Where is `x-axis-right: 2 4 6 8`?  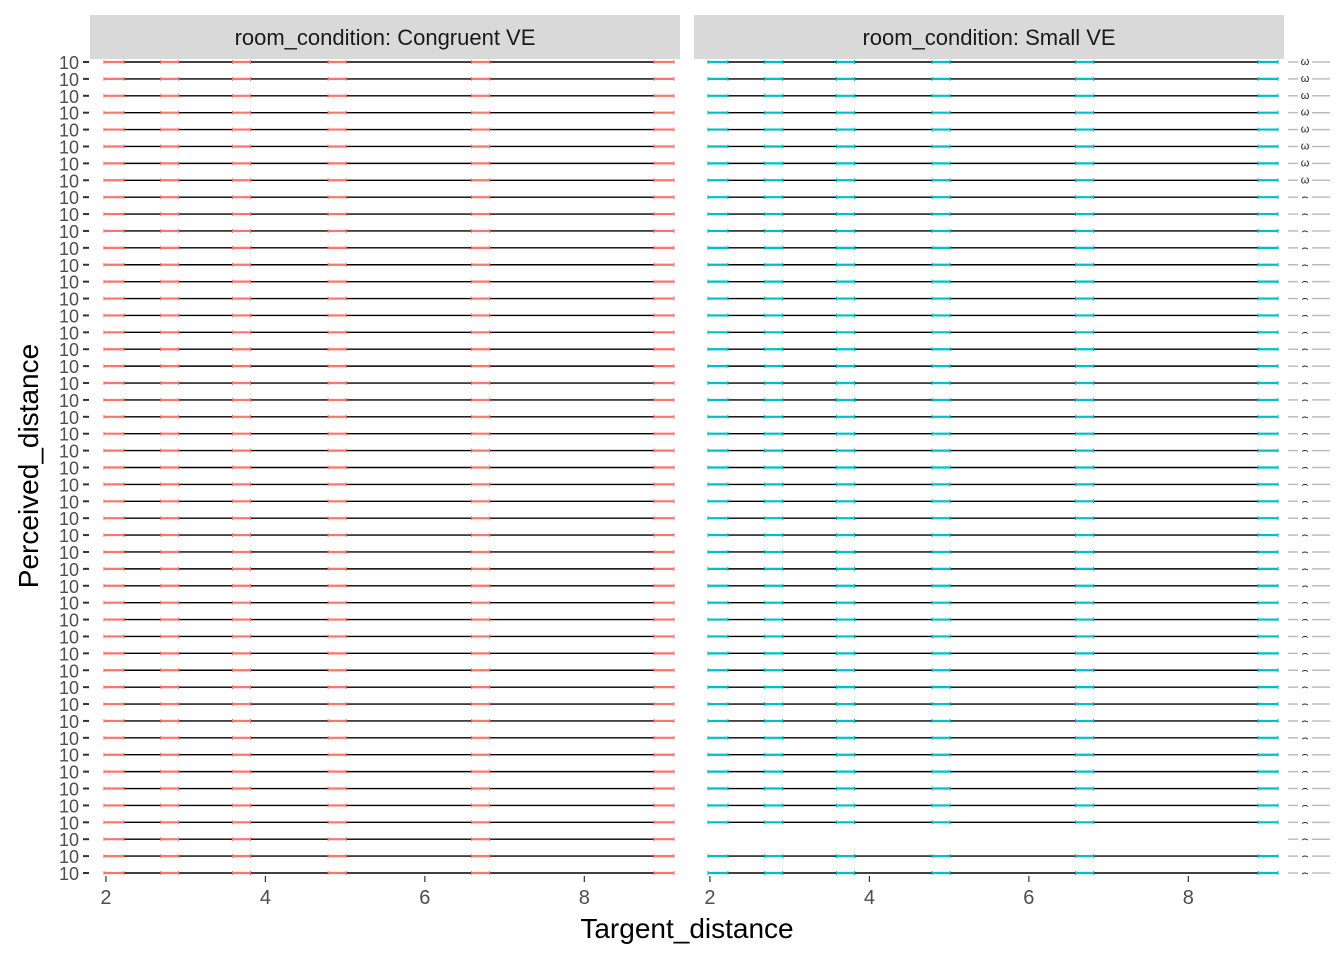 x-axis-right: 2 4 6 8 is located at coordinates (949, 892).